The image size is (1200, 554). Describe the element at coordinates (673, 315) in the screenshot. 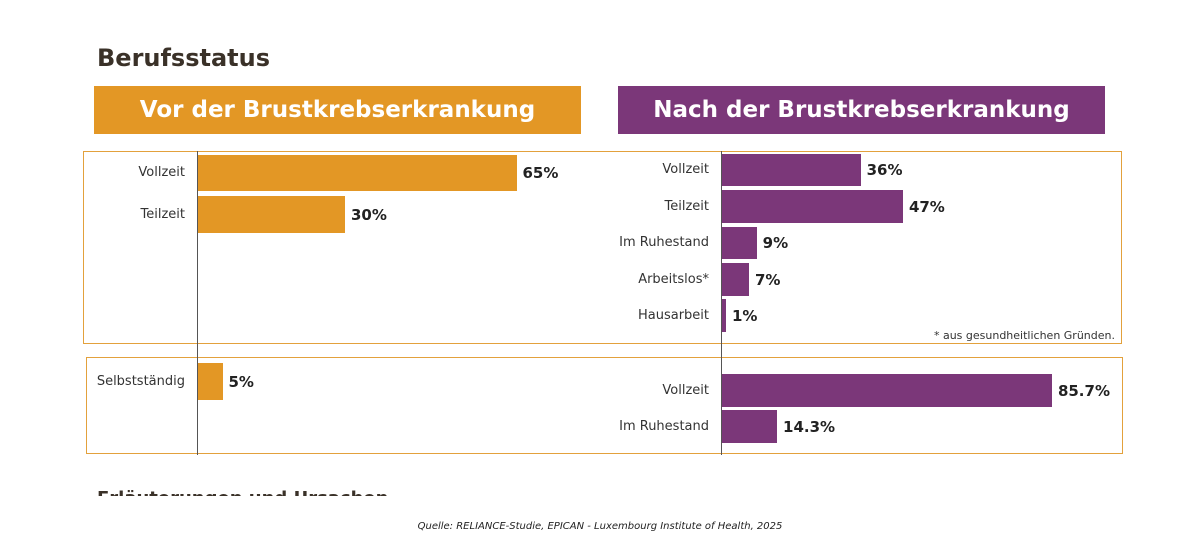

I see `category-label: Hausarbeit` at that location.